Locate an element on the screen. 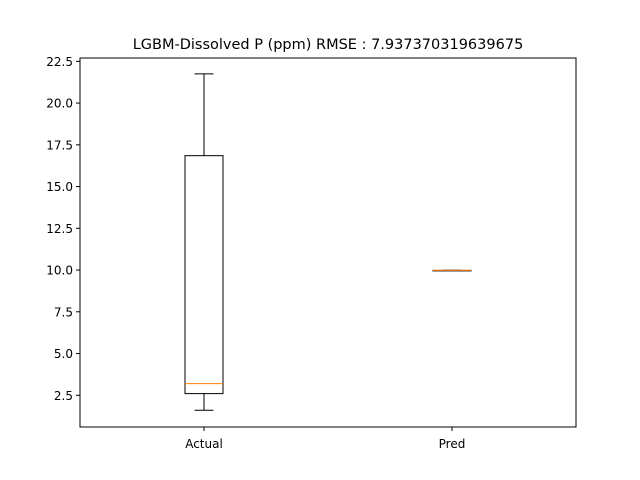  y-tick-label: 2.5 is located at coordinates (63, 396).